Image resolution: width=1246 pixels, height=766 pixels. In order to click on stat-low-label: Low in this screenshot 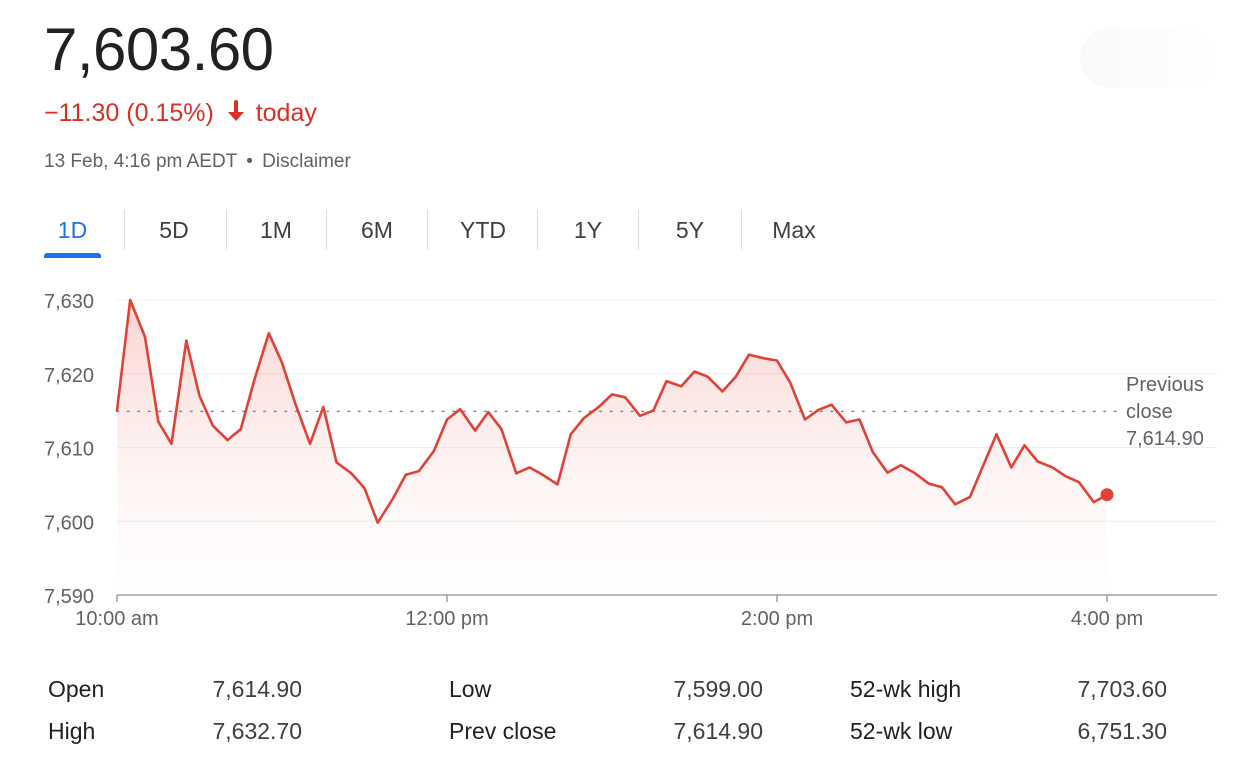, I will do `click(470, 689)`.